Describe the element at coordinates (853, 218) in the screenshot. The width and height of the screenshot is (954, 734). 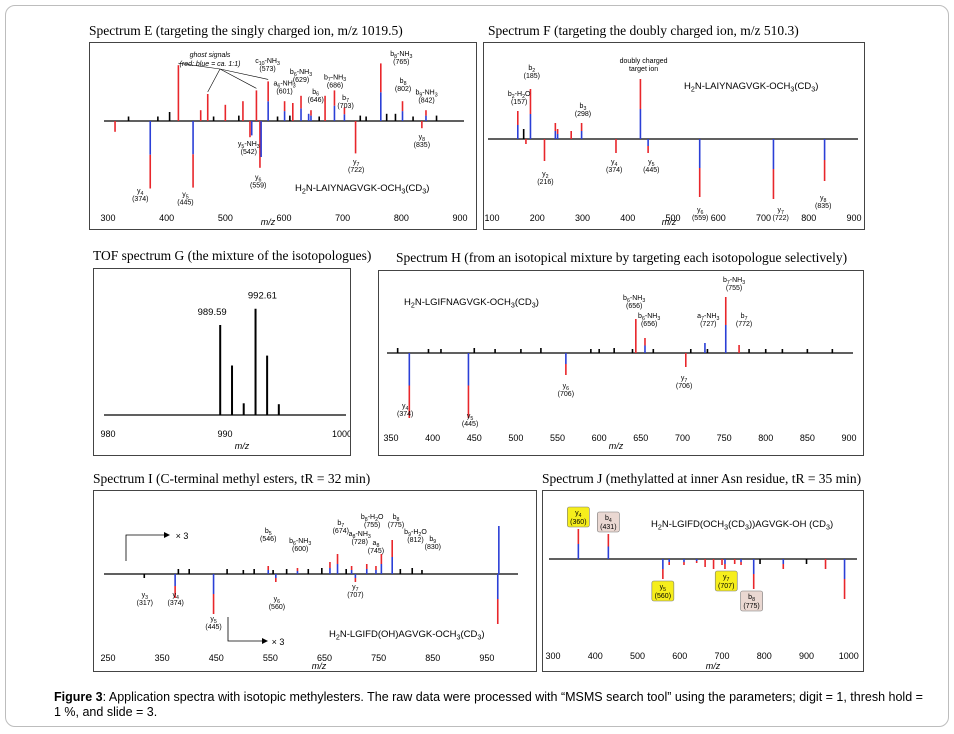
I see `tick-label: 900` at that location.